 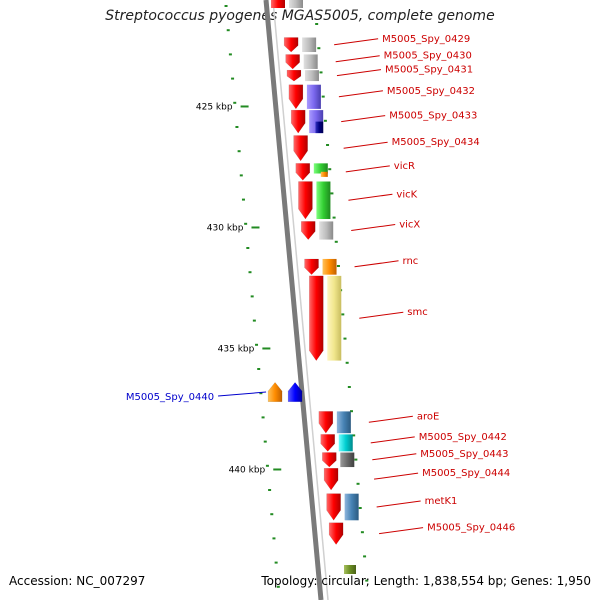 What do you see at coordinates (214, 107) in the screenshot?
I see `scale-tick-label: 425 kbp` at bounding box center [214, 107].